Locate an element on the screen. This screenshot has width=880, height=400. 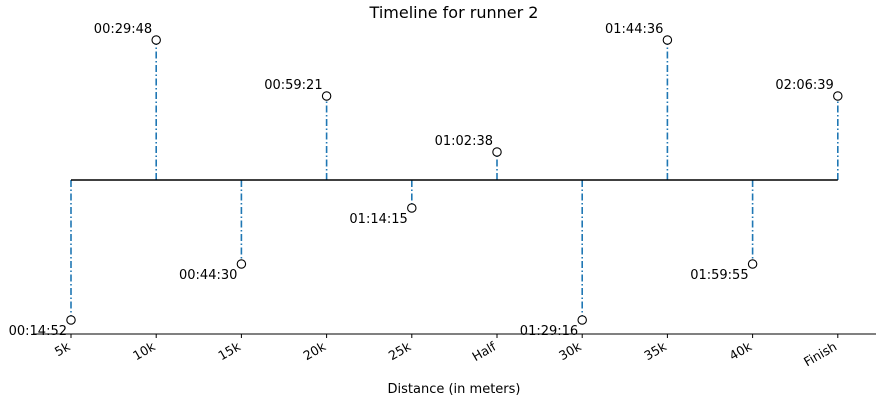
event-label: 01:29:16 is located at coordinates (549, 331).